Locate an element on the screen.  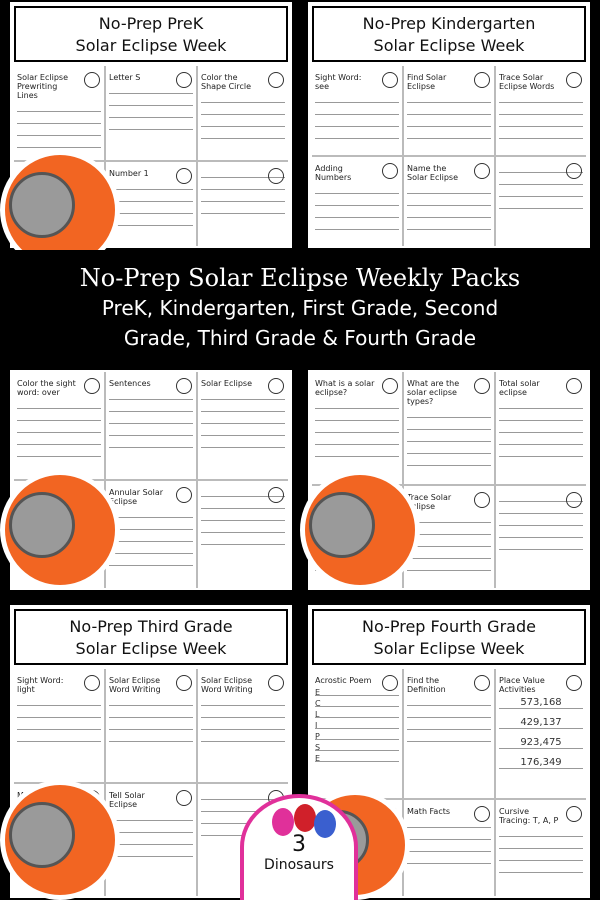
worksheet-title: What is a solar eclipse? is located at coordinates (345, 388).